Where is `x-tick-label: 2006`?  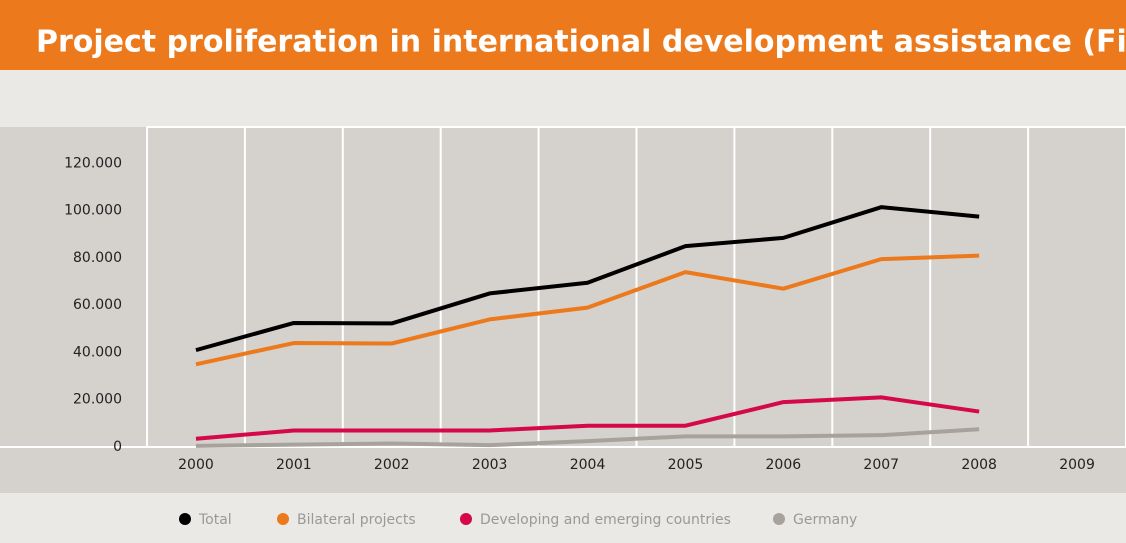 x-tick-label: 2006 is located at coordinates (784, 465).